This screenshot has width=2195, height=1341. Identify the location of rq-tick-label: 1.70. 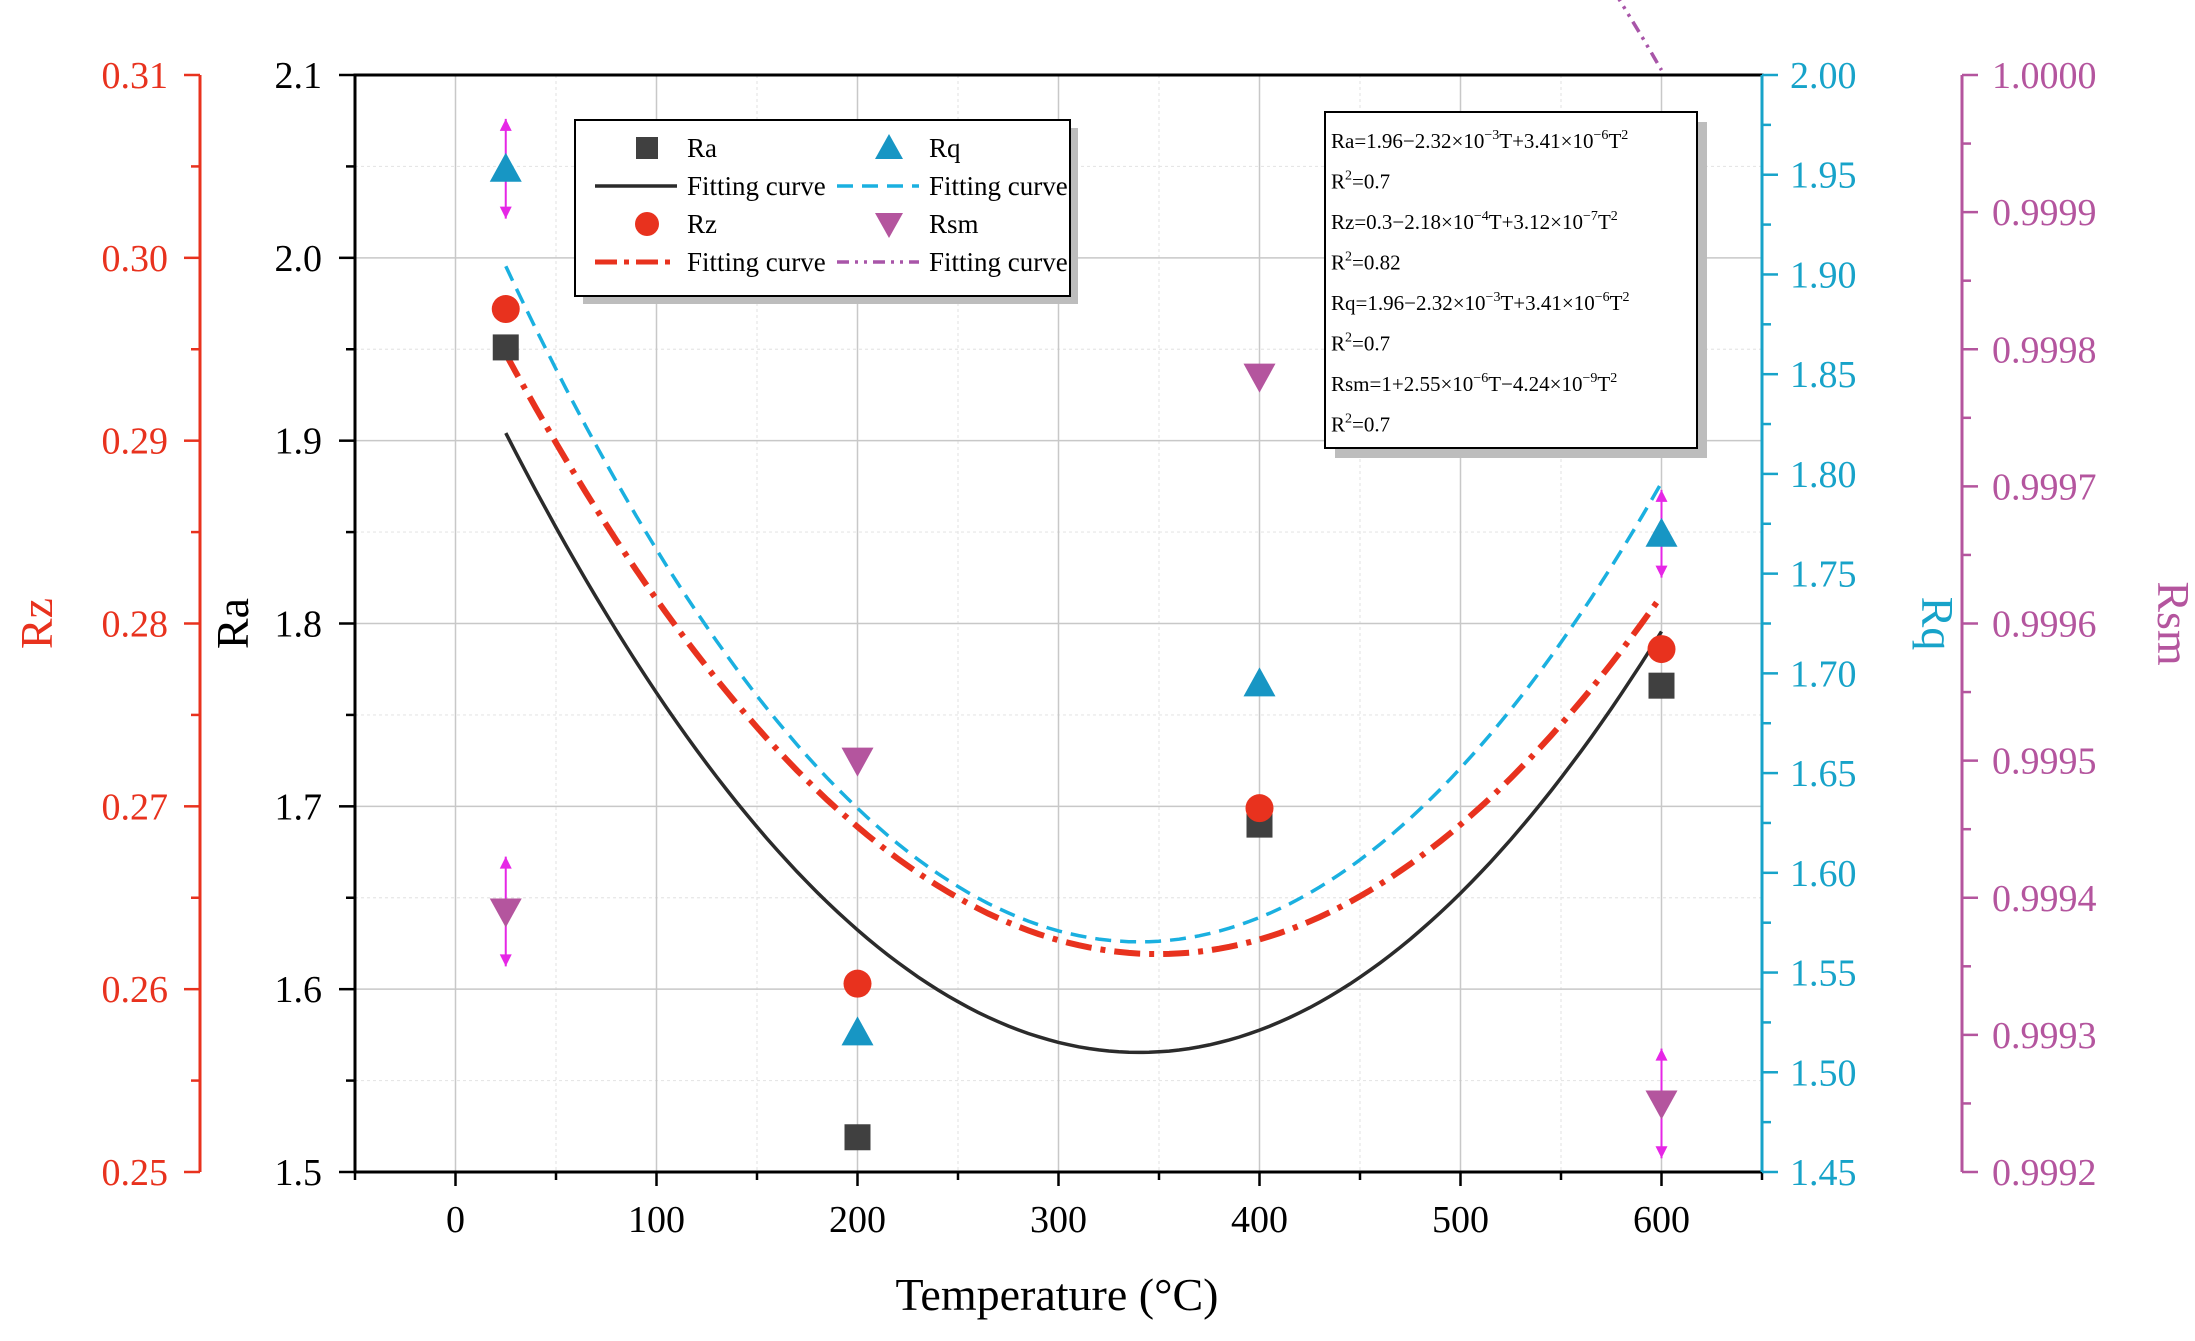
(1823, 674).